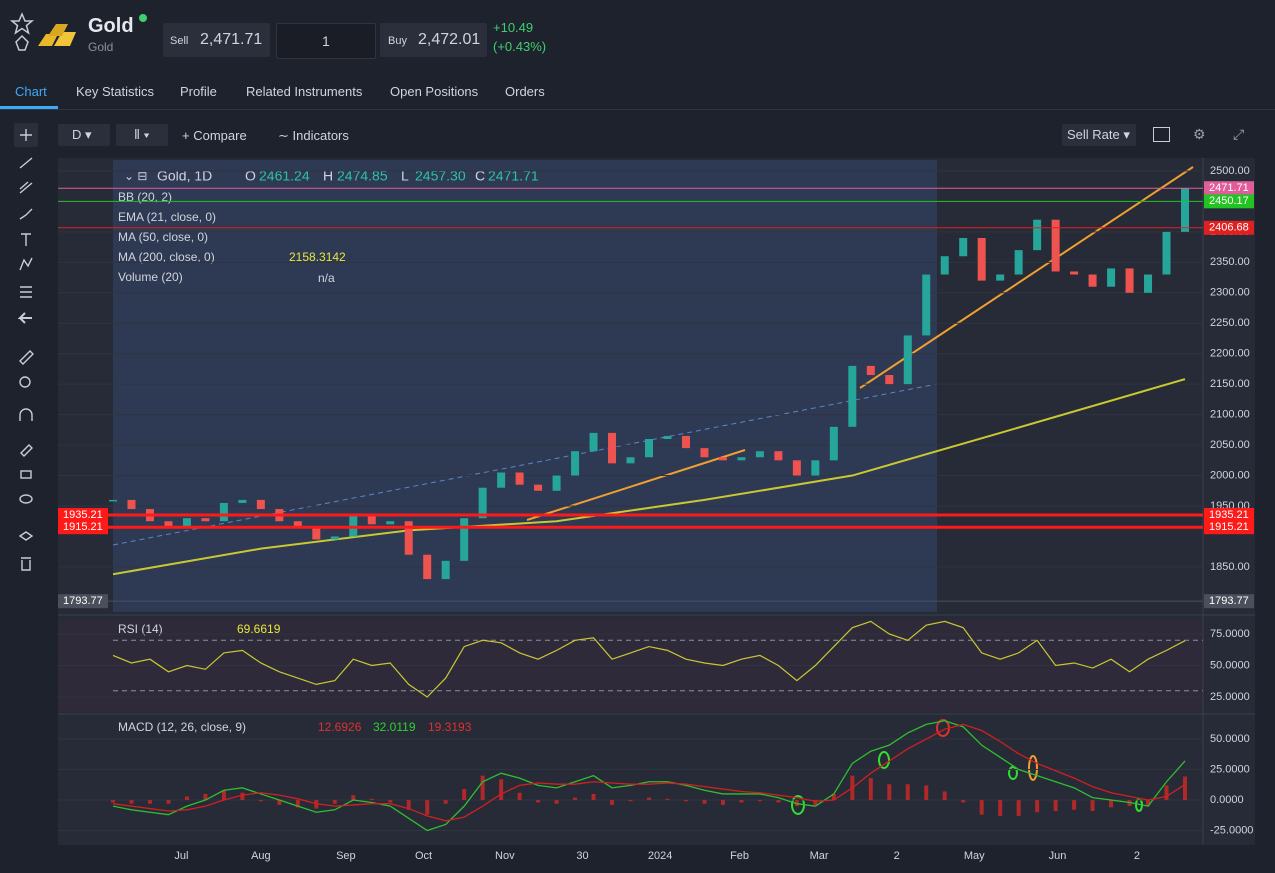 Image resolution: width=1275 pixels, height=873 pixels. Describe the element at coordinates (250, 176) in the screenshot. I see `legend-open-label: O` at that location.